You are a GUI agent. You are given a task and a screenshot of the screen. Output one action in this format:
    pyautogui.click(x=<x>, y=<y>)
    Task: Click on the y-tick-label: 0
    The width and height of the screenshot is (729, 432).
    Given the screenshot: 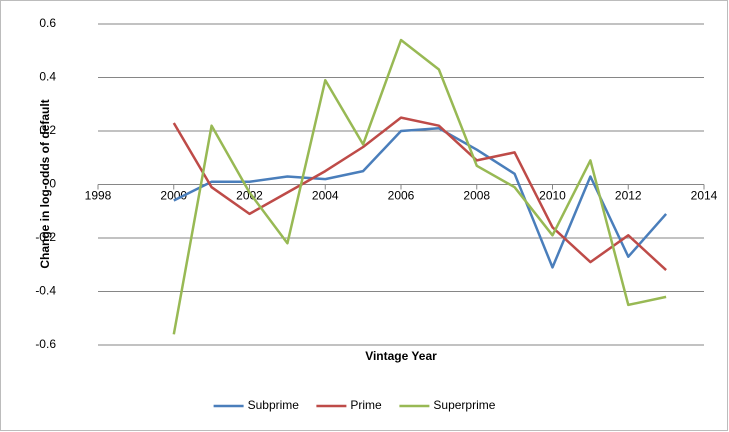 What is the action you would take?
    pyautogui.click(x=52, y=184)
    